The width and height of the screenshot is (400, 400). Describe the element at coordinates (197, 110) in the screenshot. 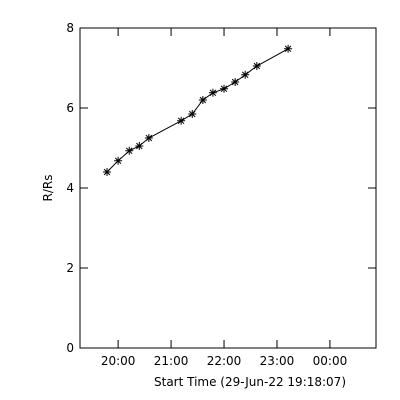

I see `data-line` at that location.